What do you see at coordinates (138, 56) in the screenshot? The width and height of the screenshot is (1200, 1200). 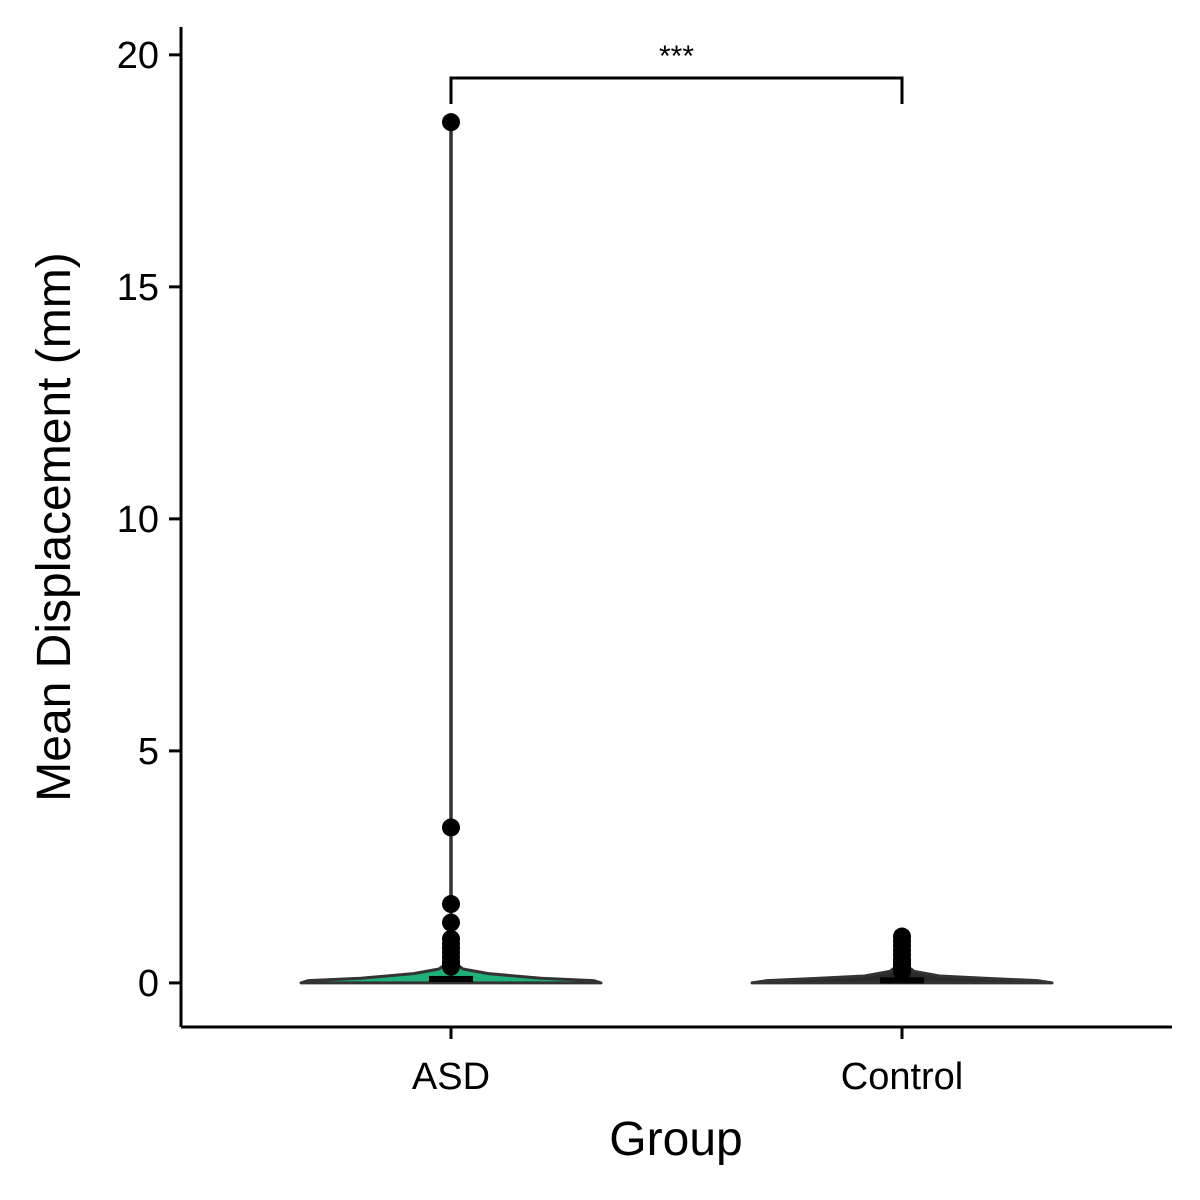 I see `y-tick-label-20: 20` at bounding box center [138, 56].